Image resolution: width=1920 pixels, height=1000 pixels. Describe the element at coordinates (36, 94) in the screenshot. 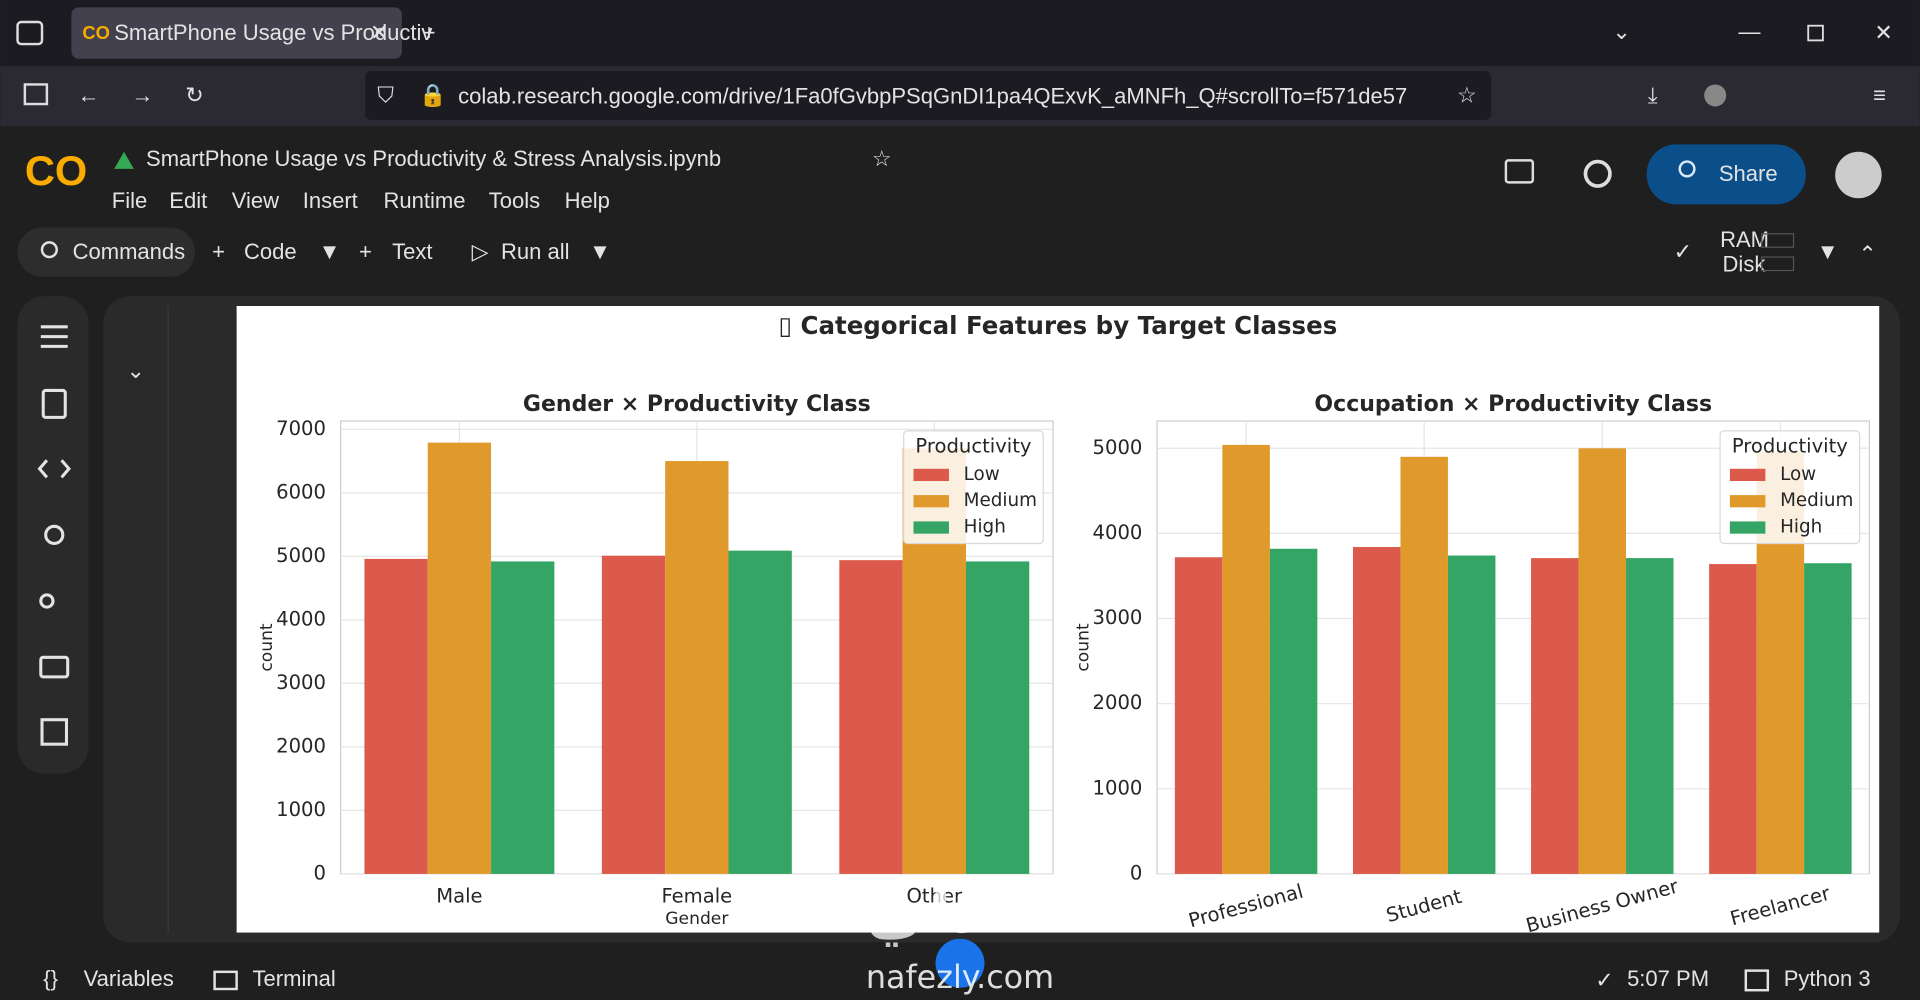

I see `sidebar-toggle` at that location.